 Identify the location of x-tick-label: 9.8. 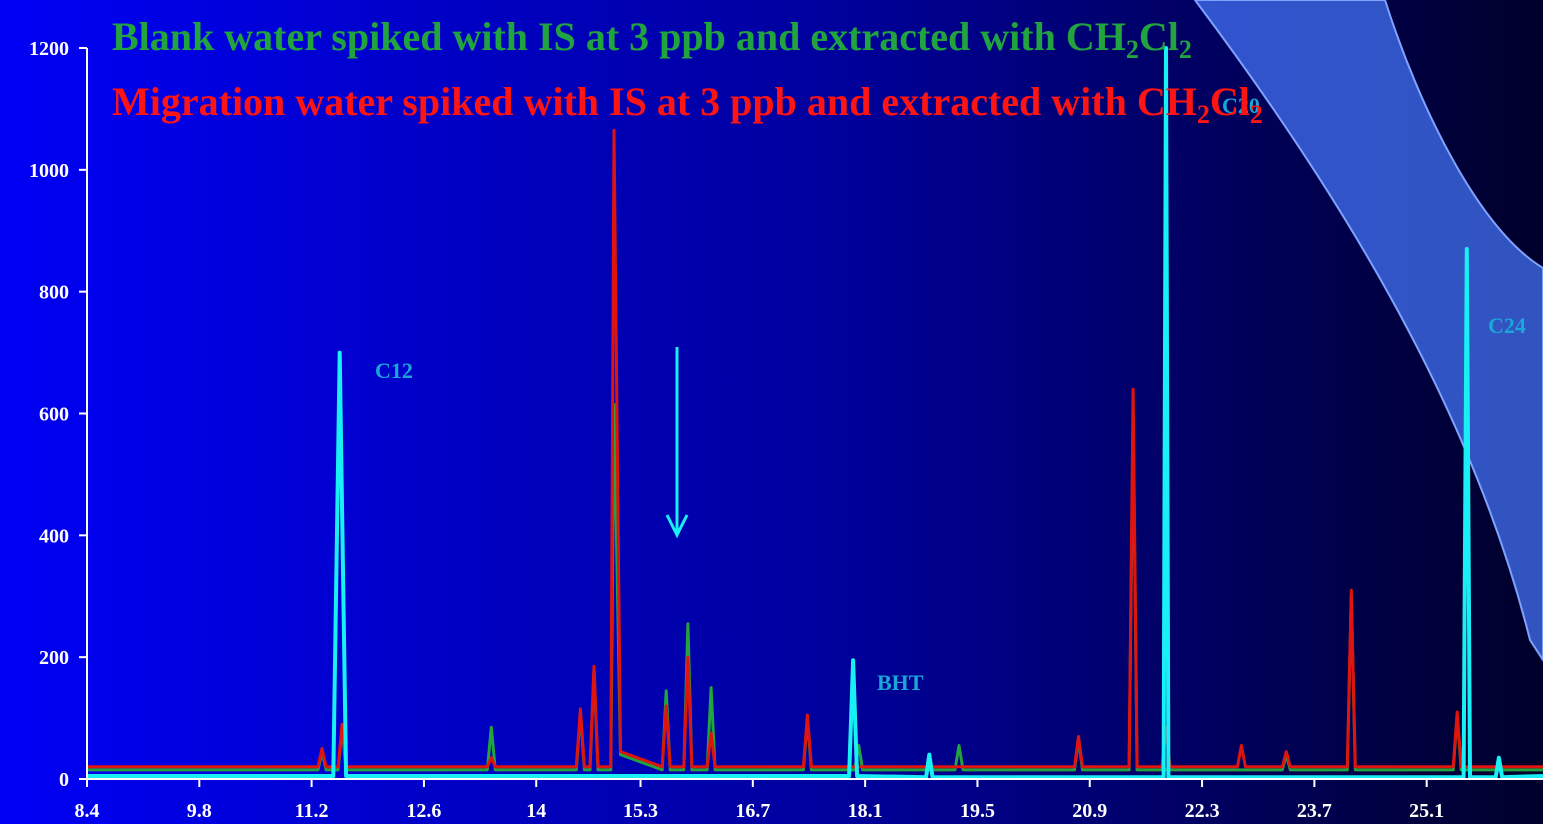
(199, 811).